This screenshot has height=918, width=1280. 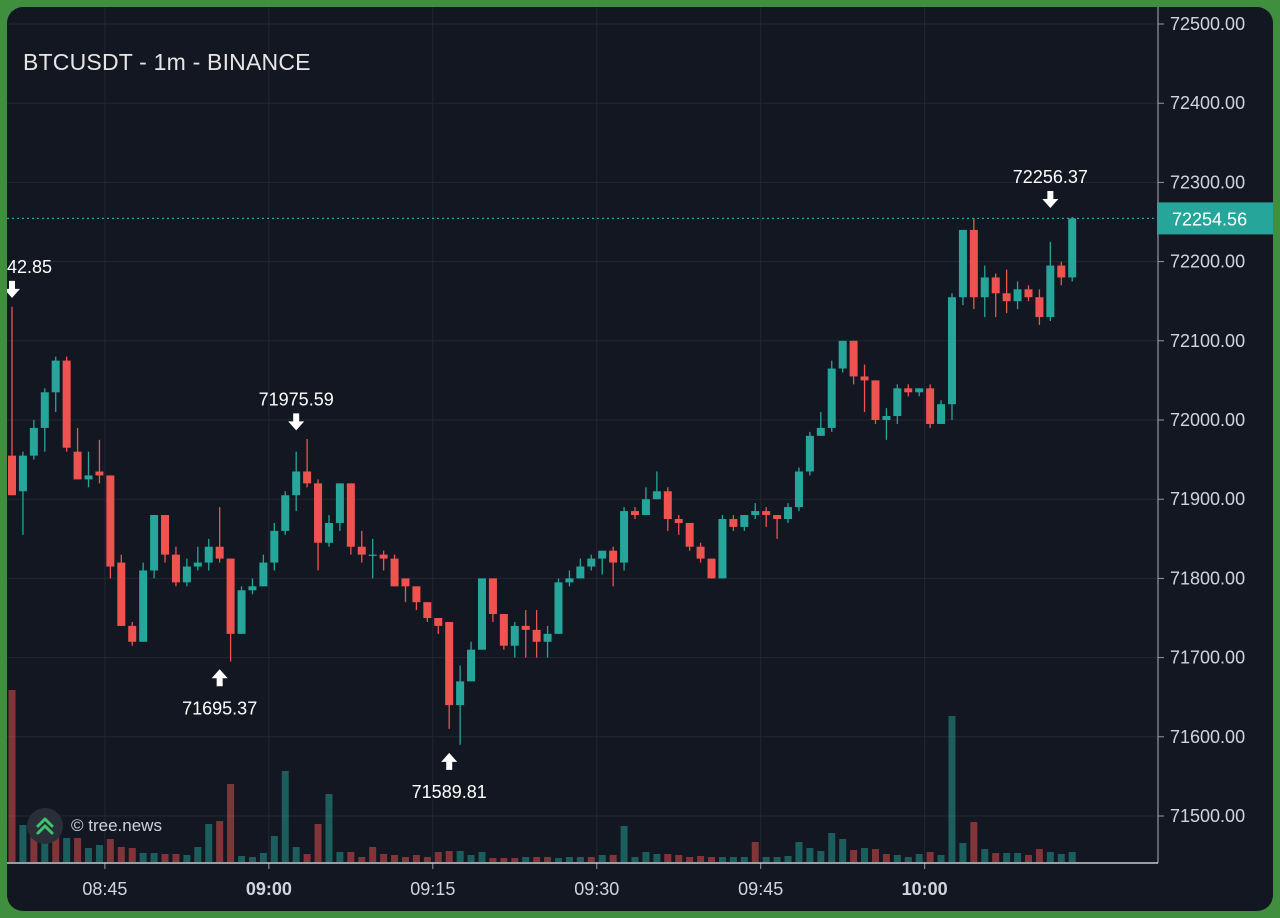 I want to click on y-tick-label: 72300.00, so click(x=1207, y=182).